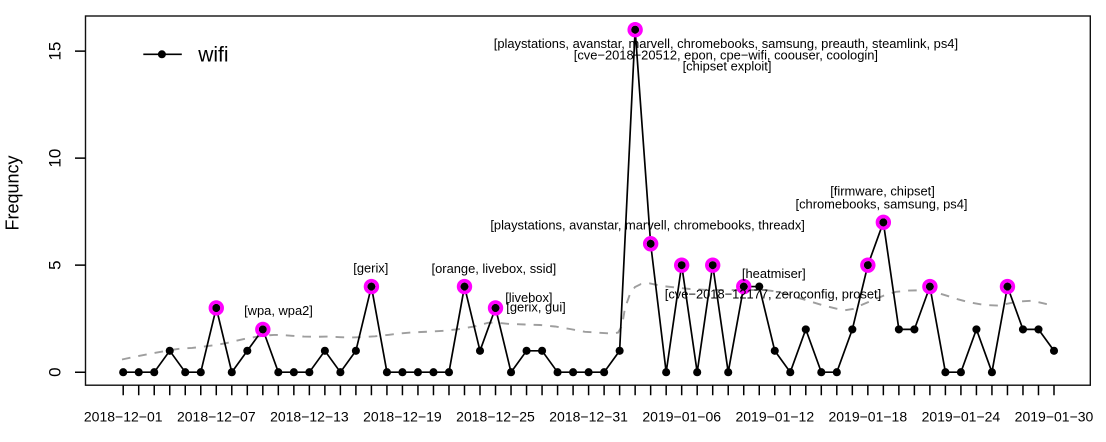 Image resolution: width=1106 pixels, height=442 pixels. I want to click on svg-text: 0, so click(54, 371).